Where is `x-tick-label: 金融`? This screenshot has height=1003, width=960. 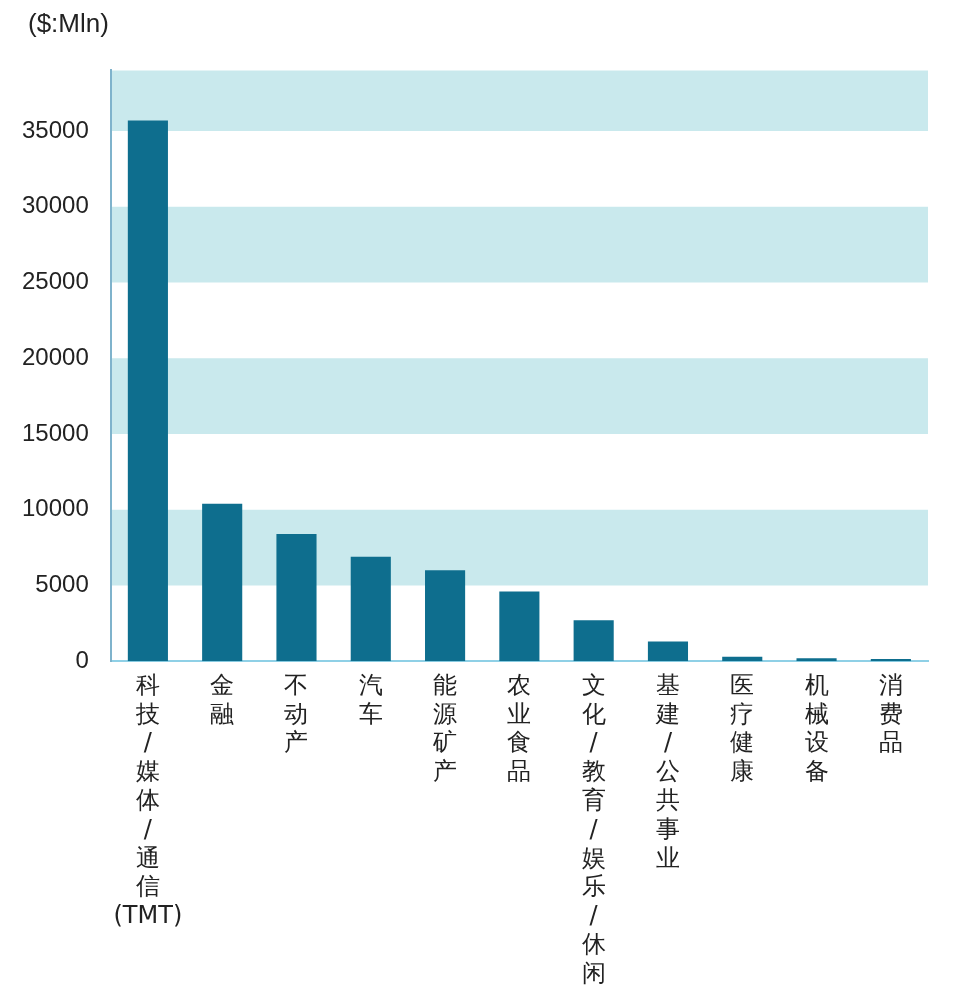 x-tick-label: 金融 is located at coordinates (222, 699).